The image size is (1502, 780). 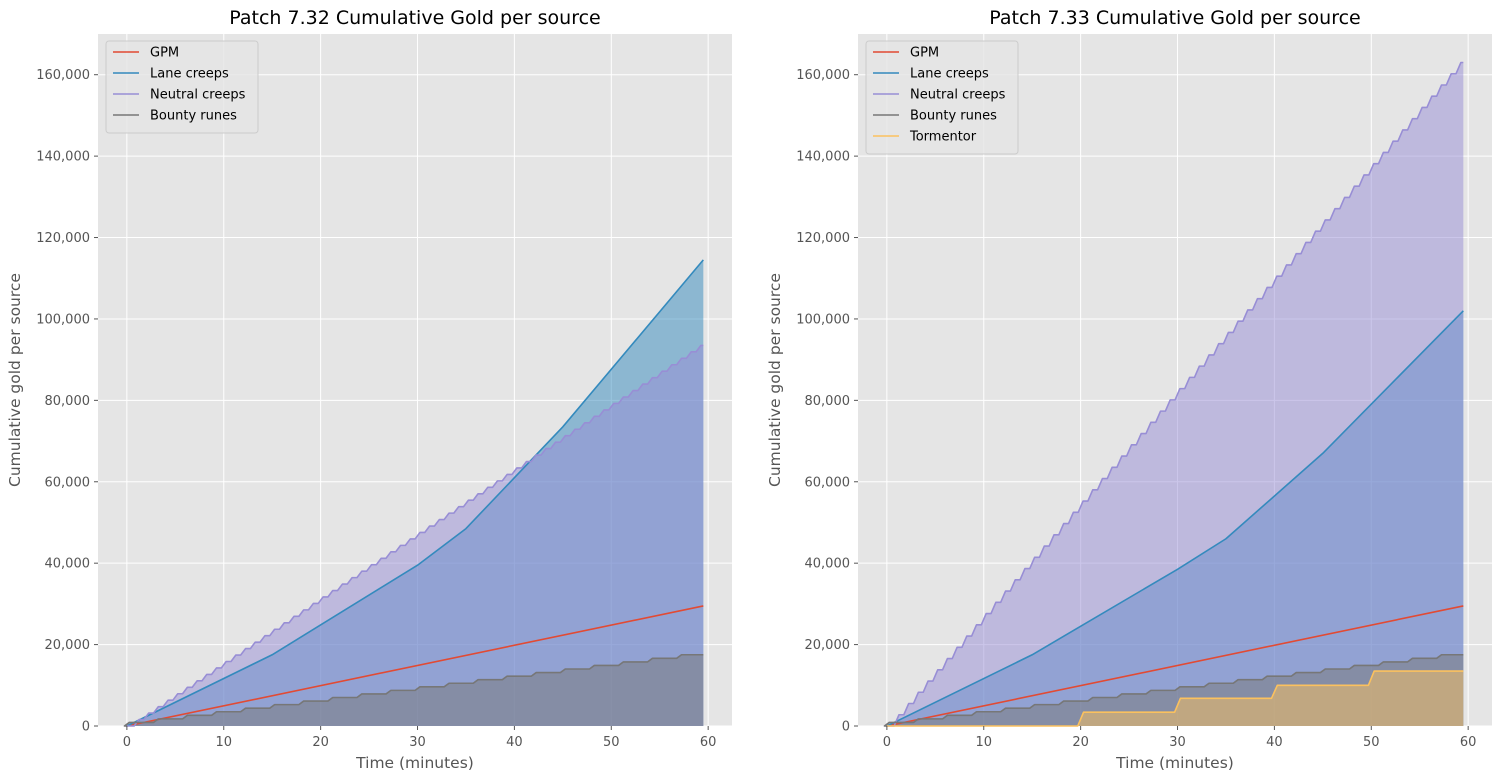 What do you see at coordinates (943, 137) in the screenshot?
I see `legend-label: Tormentor` at bounding box center [943, 137].